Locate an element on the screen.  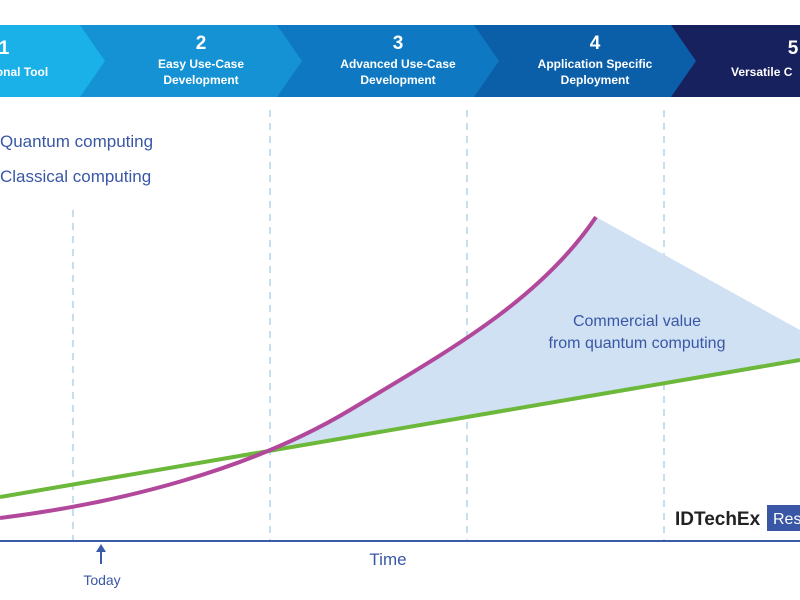
axis-label: Time is located at coordinates (387, 559).